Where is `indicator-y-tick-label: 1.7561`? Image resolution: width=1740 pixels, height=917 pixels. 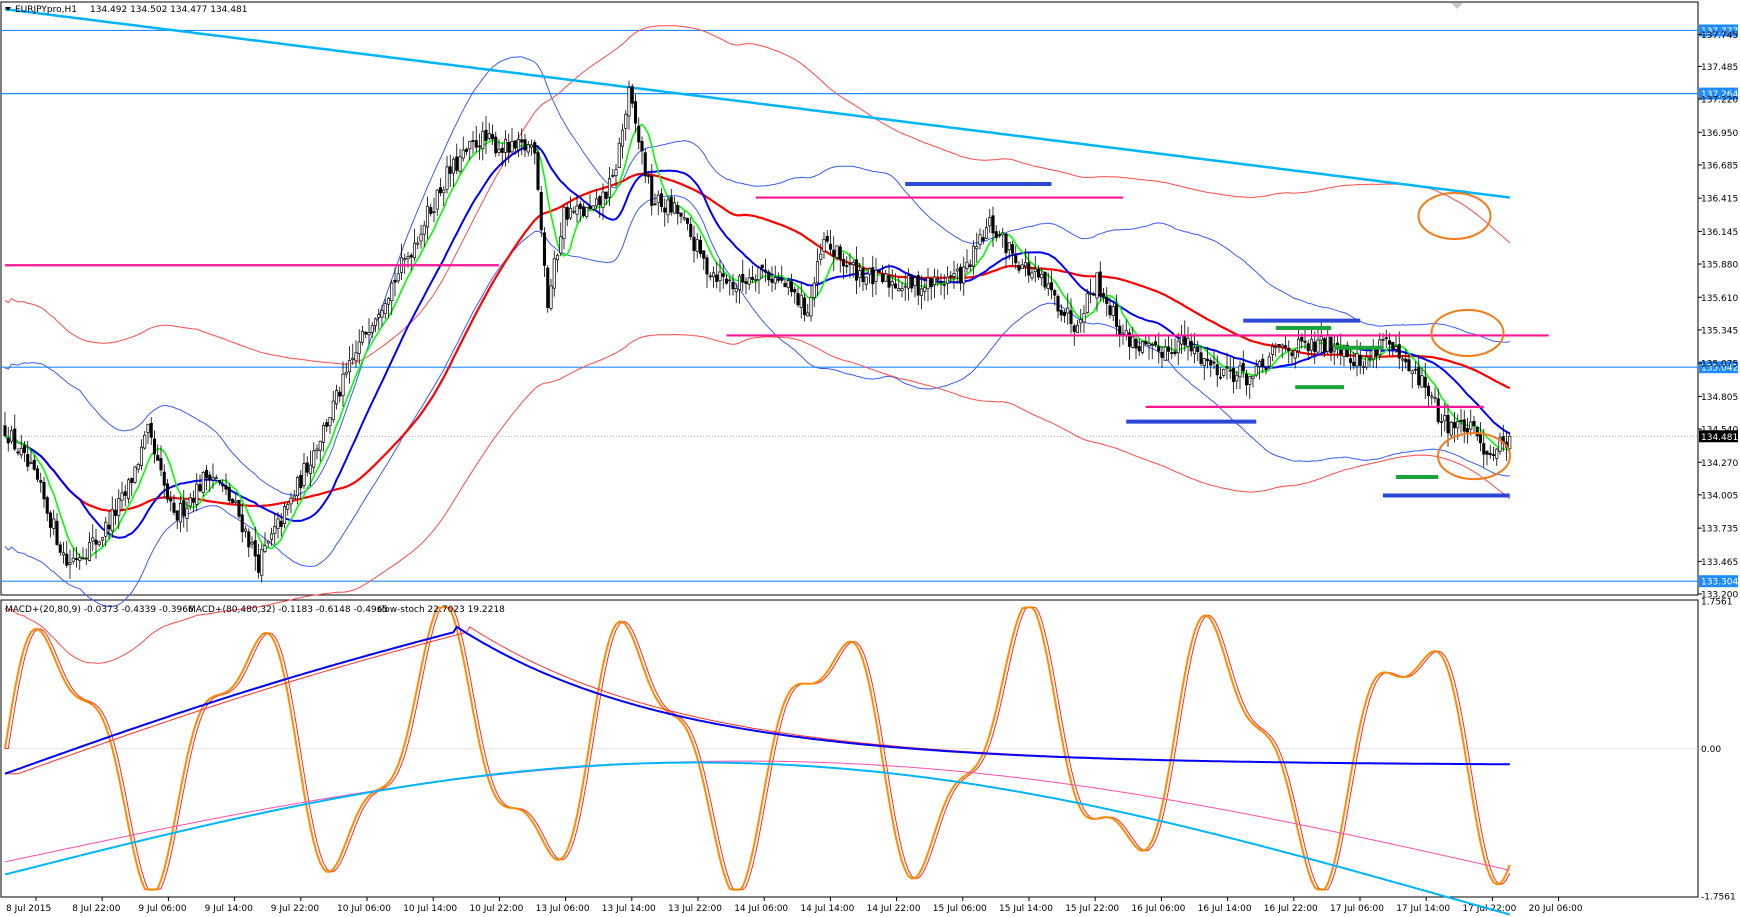 indicator-y-tick-label: 1.7561 is located at coordinates (1717, 603).